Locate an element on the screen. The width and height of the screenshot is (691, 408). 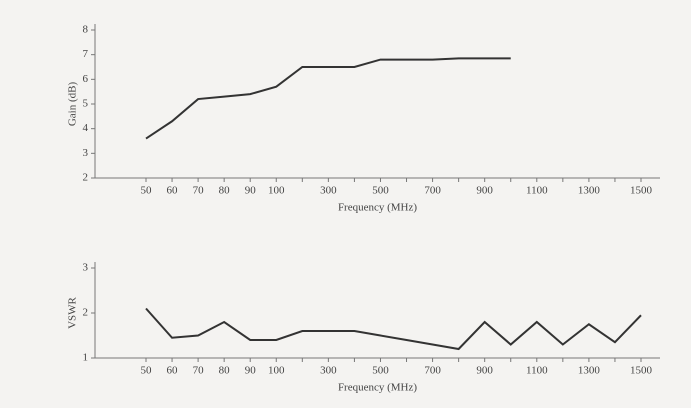
y-tick-label: 6 is located at coordinates (86, 79).